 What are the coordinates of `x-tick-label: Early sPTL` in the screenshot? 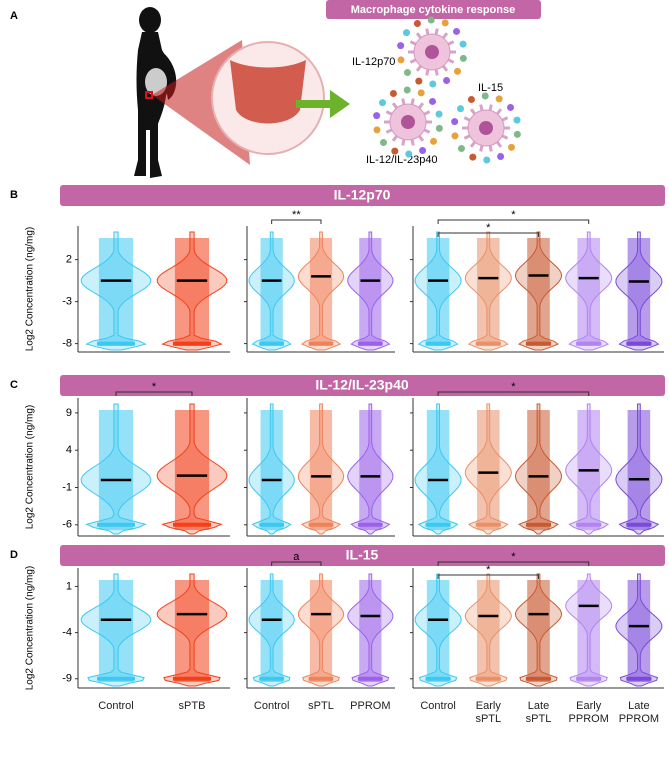 It's located at (488, 712).